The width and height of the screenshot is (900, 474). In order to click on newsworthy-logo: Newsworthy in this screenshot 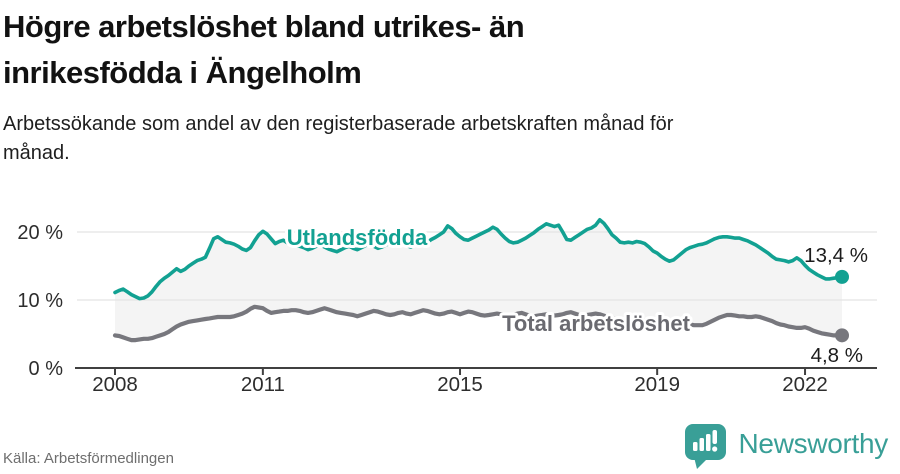, I will do `click(786, 446)`.